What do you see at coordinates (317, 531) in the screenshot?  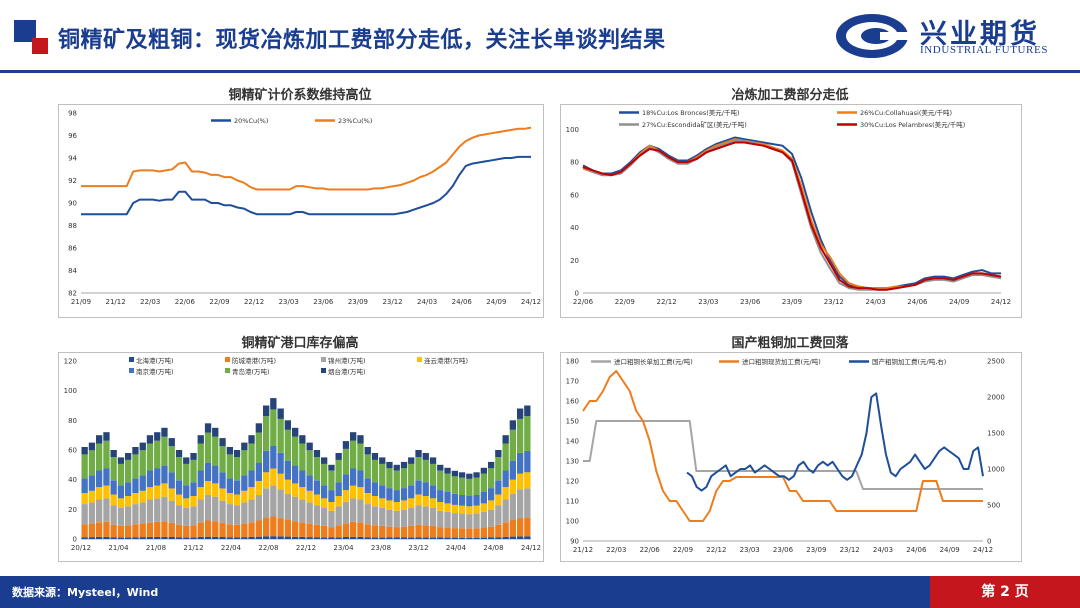 I see `c3-bar-32-s1` at bounding box center [317, 531].